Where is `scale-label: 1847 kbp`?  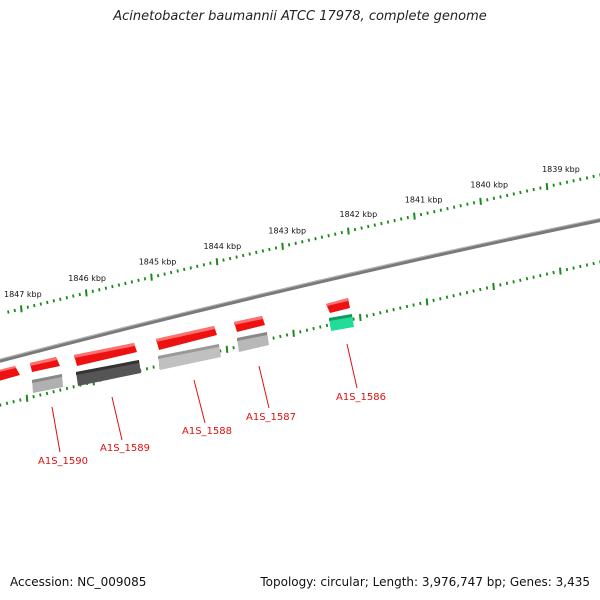
scale-label: 1847 kbp is located at coordinates (23, 294).